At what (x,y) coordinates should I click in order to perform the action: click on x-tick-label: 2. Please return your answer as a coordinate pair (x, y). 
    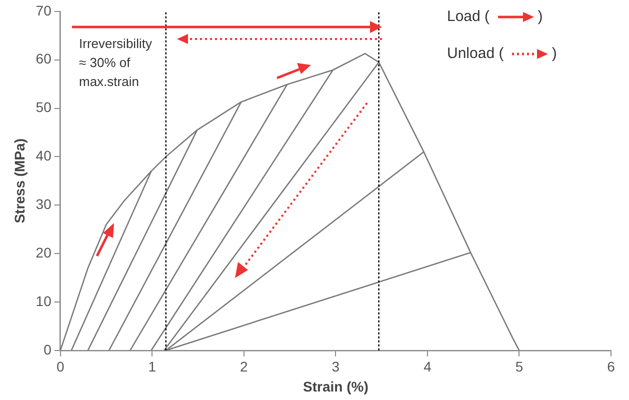
    Looking at the image, I should click on (244, 366).